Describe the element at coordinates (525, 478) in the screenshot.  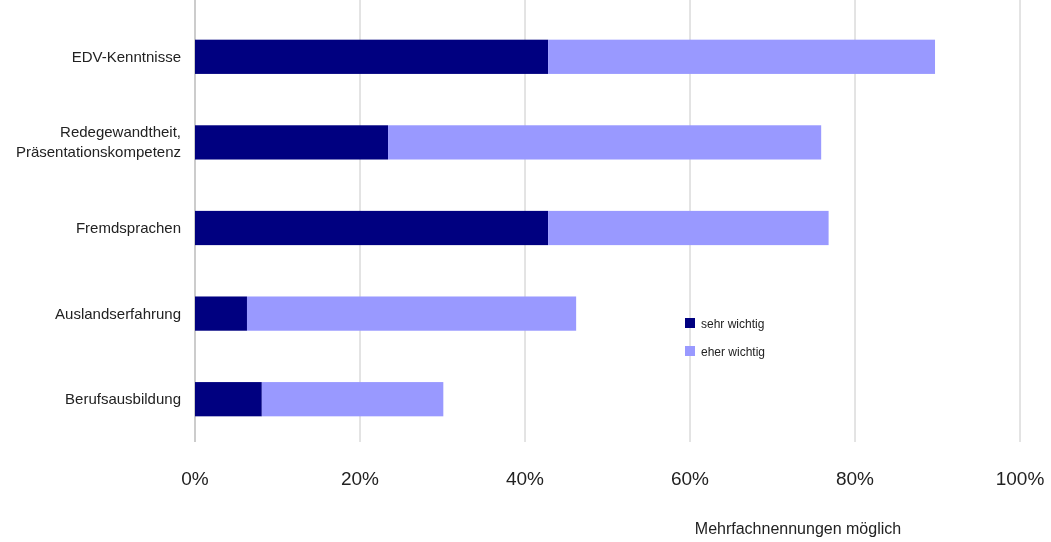
I see `x-tick-label: 40%` at that location.